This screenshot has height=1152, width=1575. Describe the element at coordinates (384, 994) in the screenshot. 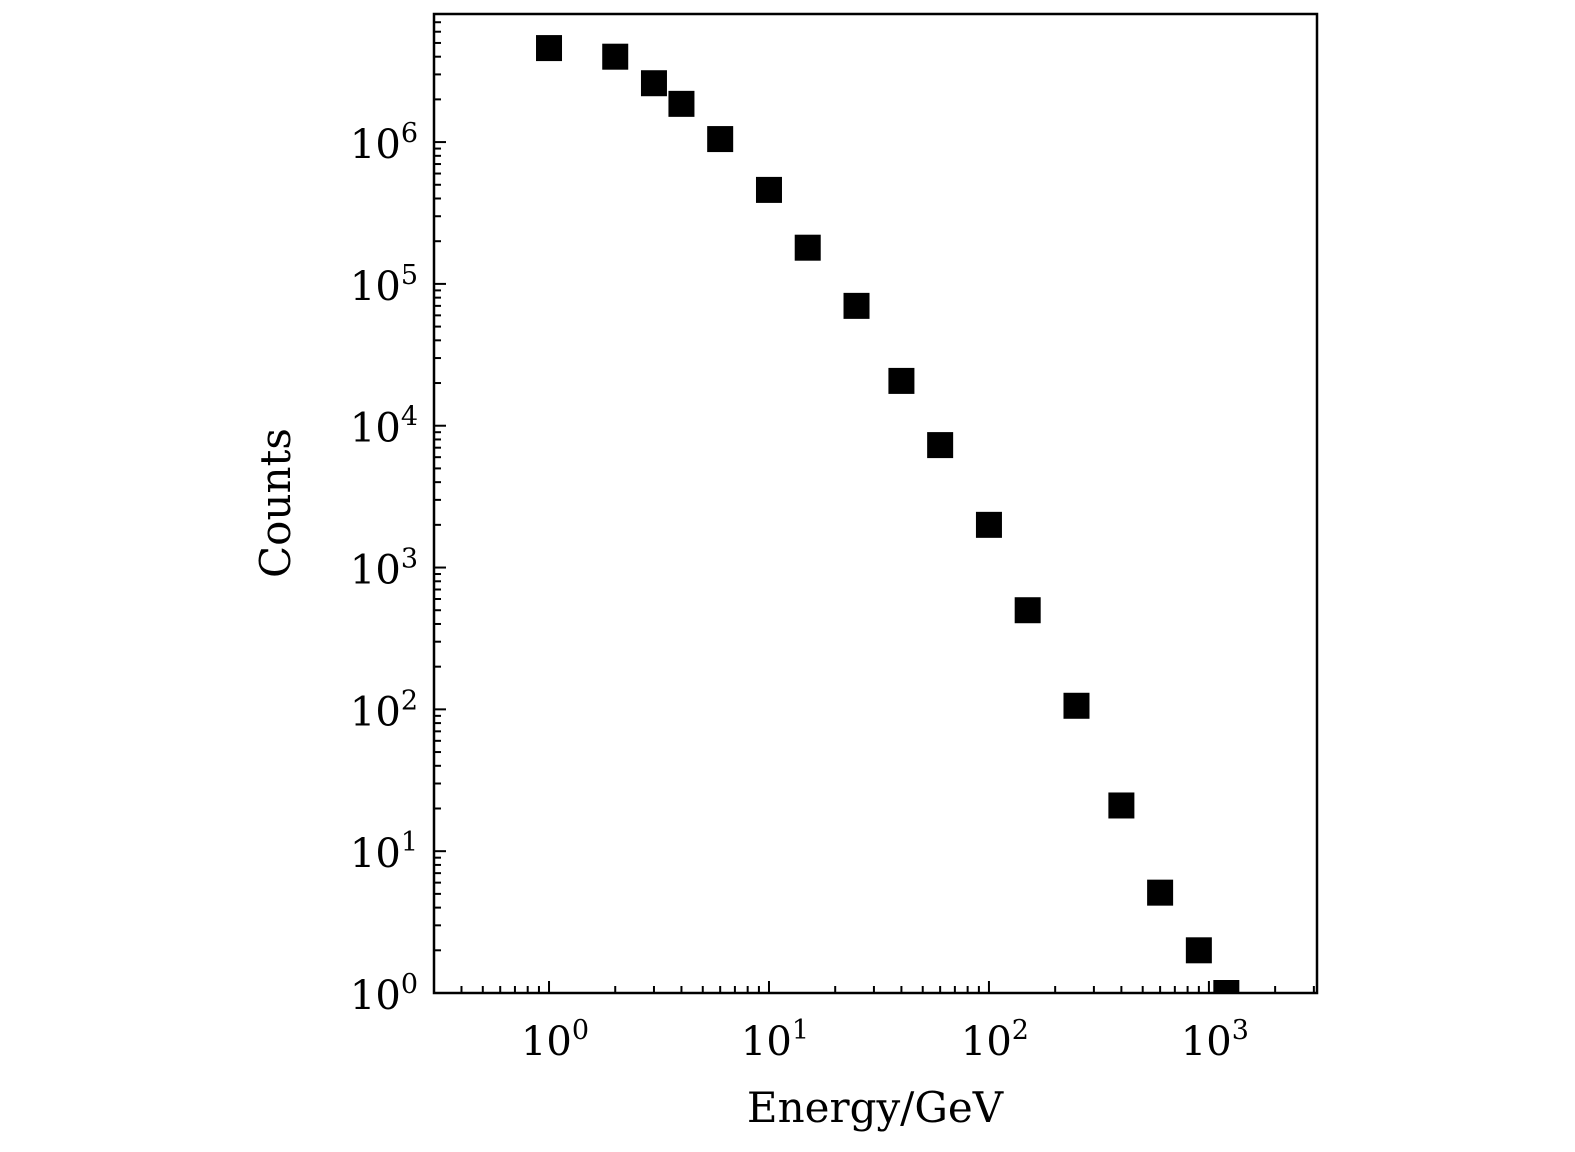

I see `y-tick-label: 100` at that location.